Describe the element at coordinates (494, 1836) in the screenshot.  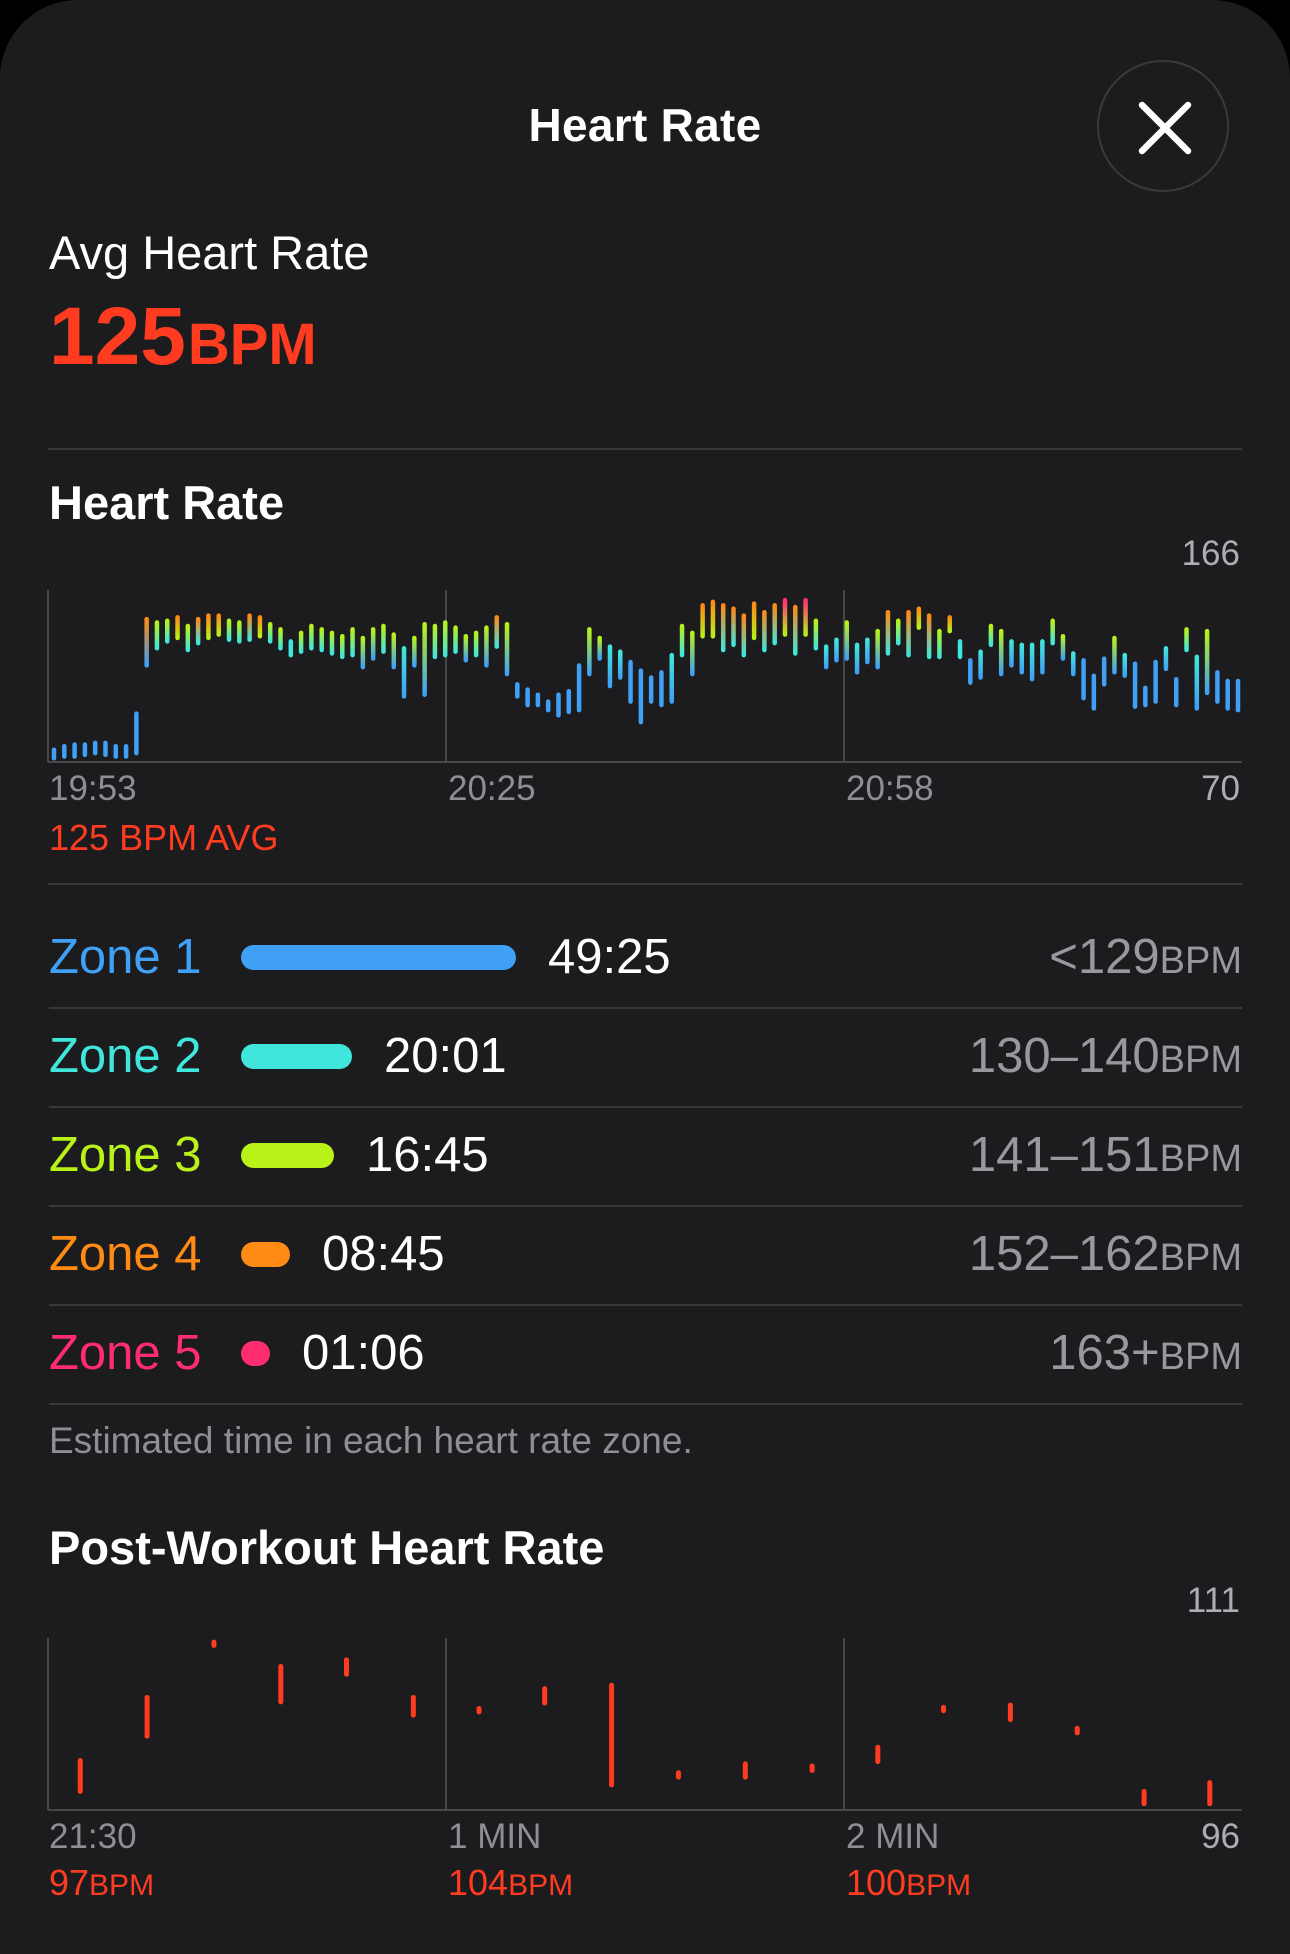
I see `pw-x-tick: 1 MIN` at that location.